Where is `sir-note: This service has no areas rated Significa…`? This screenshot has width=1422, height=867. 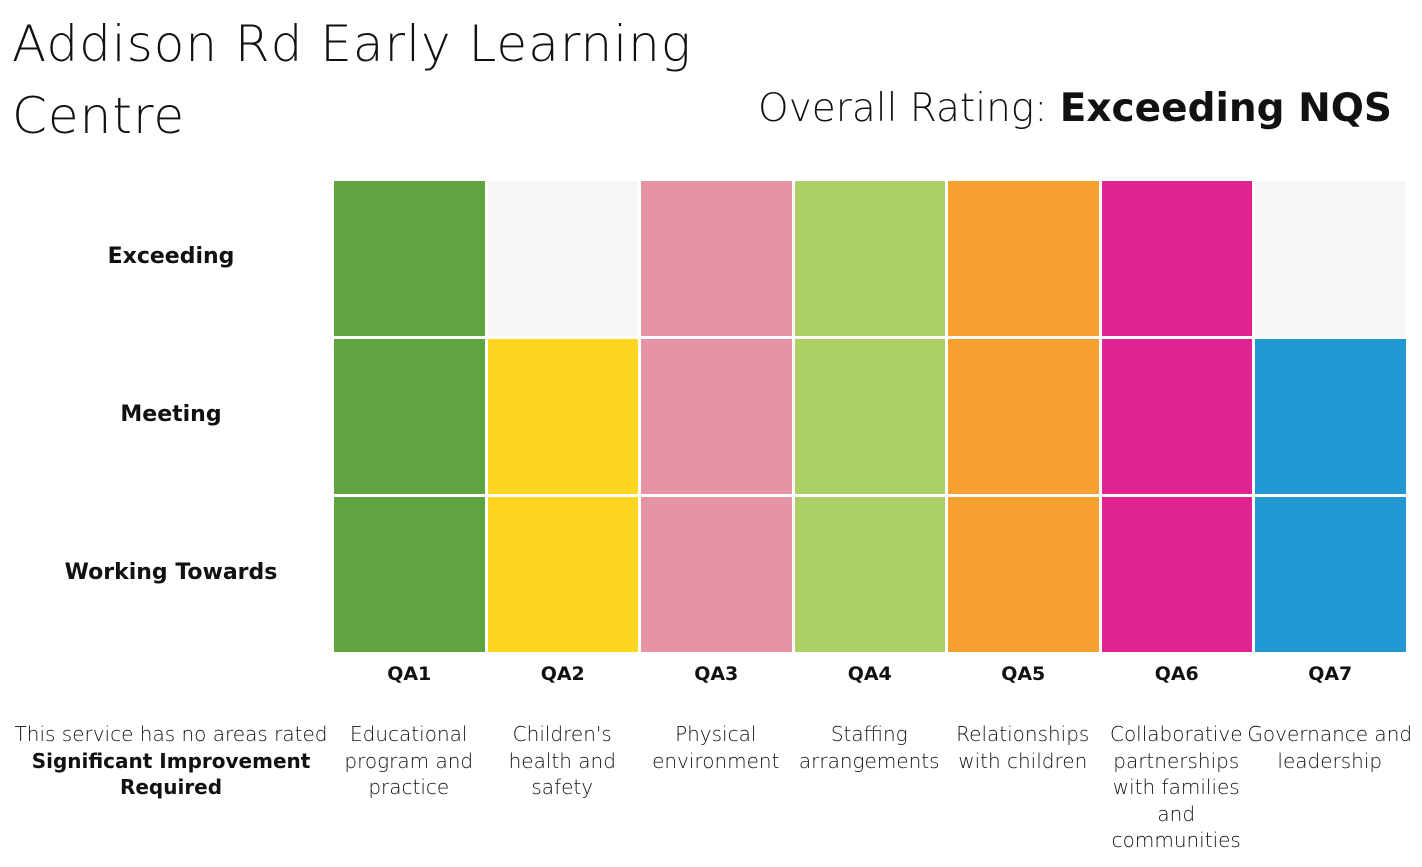
sir-note: This service has no areas rated Significa… is located at coordinates (171, 761).